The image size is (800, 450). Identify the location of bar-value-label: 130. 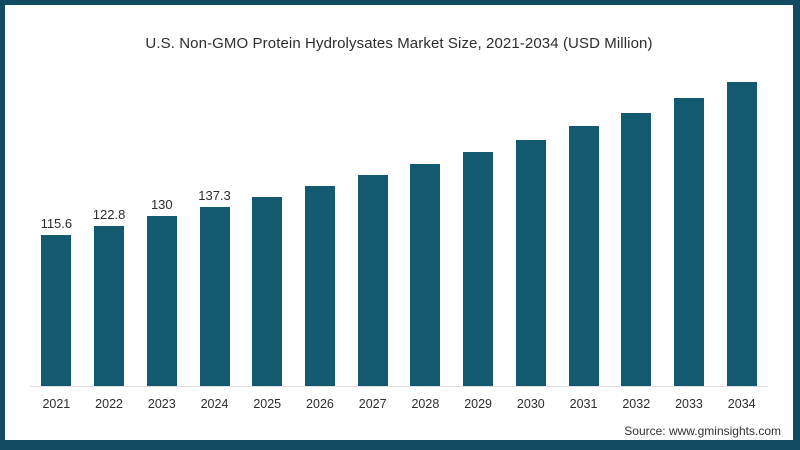
(161, 204).